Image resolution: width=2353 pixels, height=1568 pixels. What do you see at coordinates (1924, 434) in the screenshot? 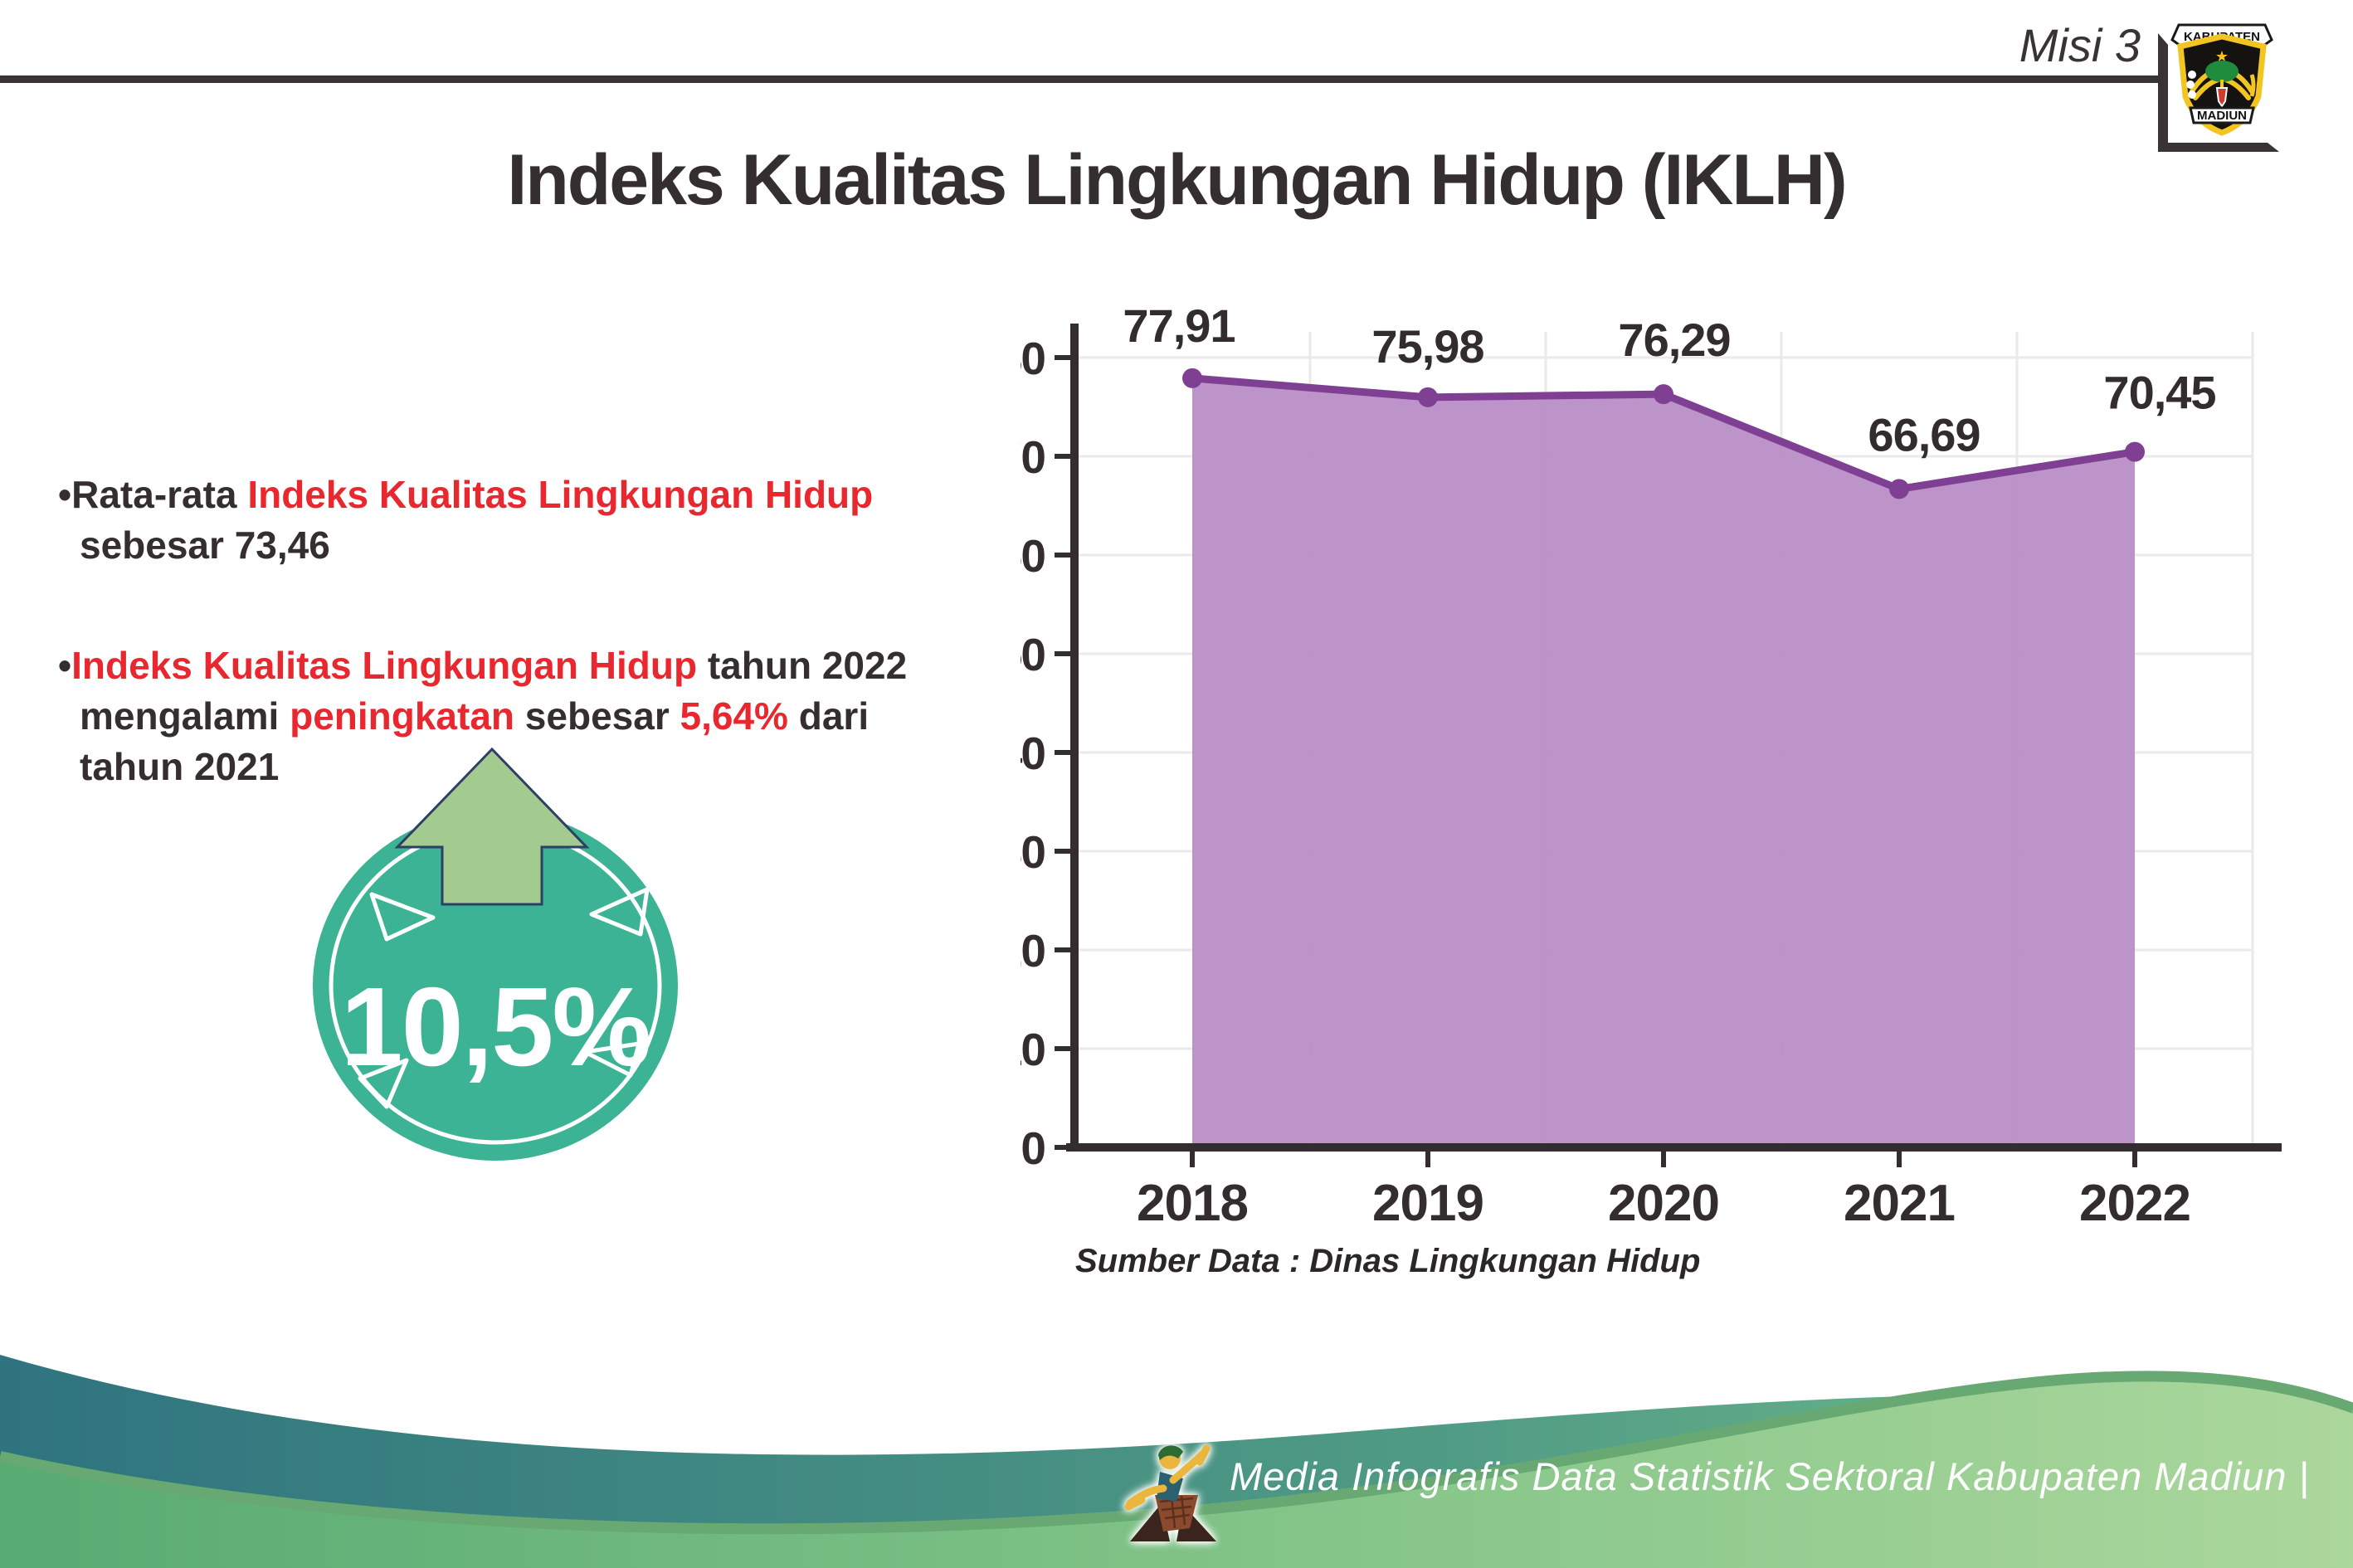
I see `data-label: 66,69` at bounding box center [1924, 434].